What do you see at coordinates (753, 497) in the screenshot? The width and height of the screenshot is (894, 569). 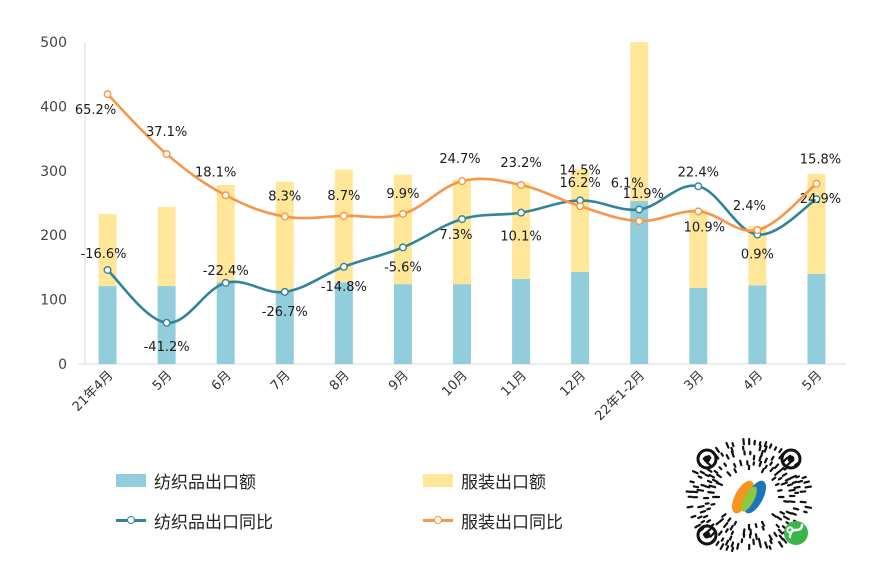 I see `qr-code-icon` at bounding box center [753, 497].